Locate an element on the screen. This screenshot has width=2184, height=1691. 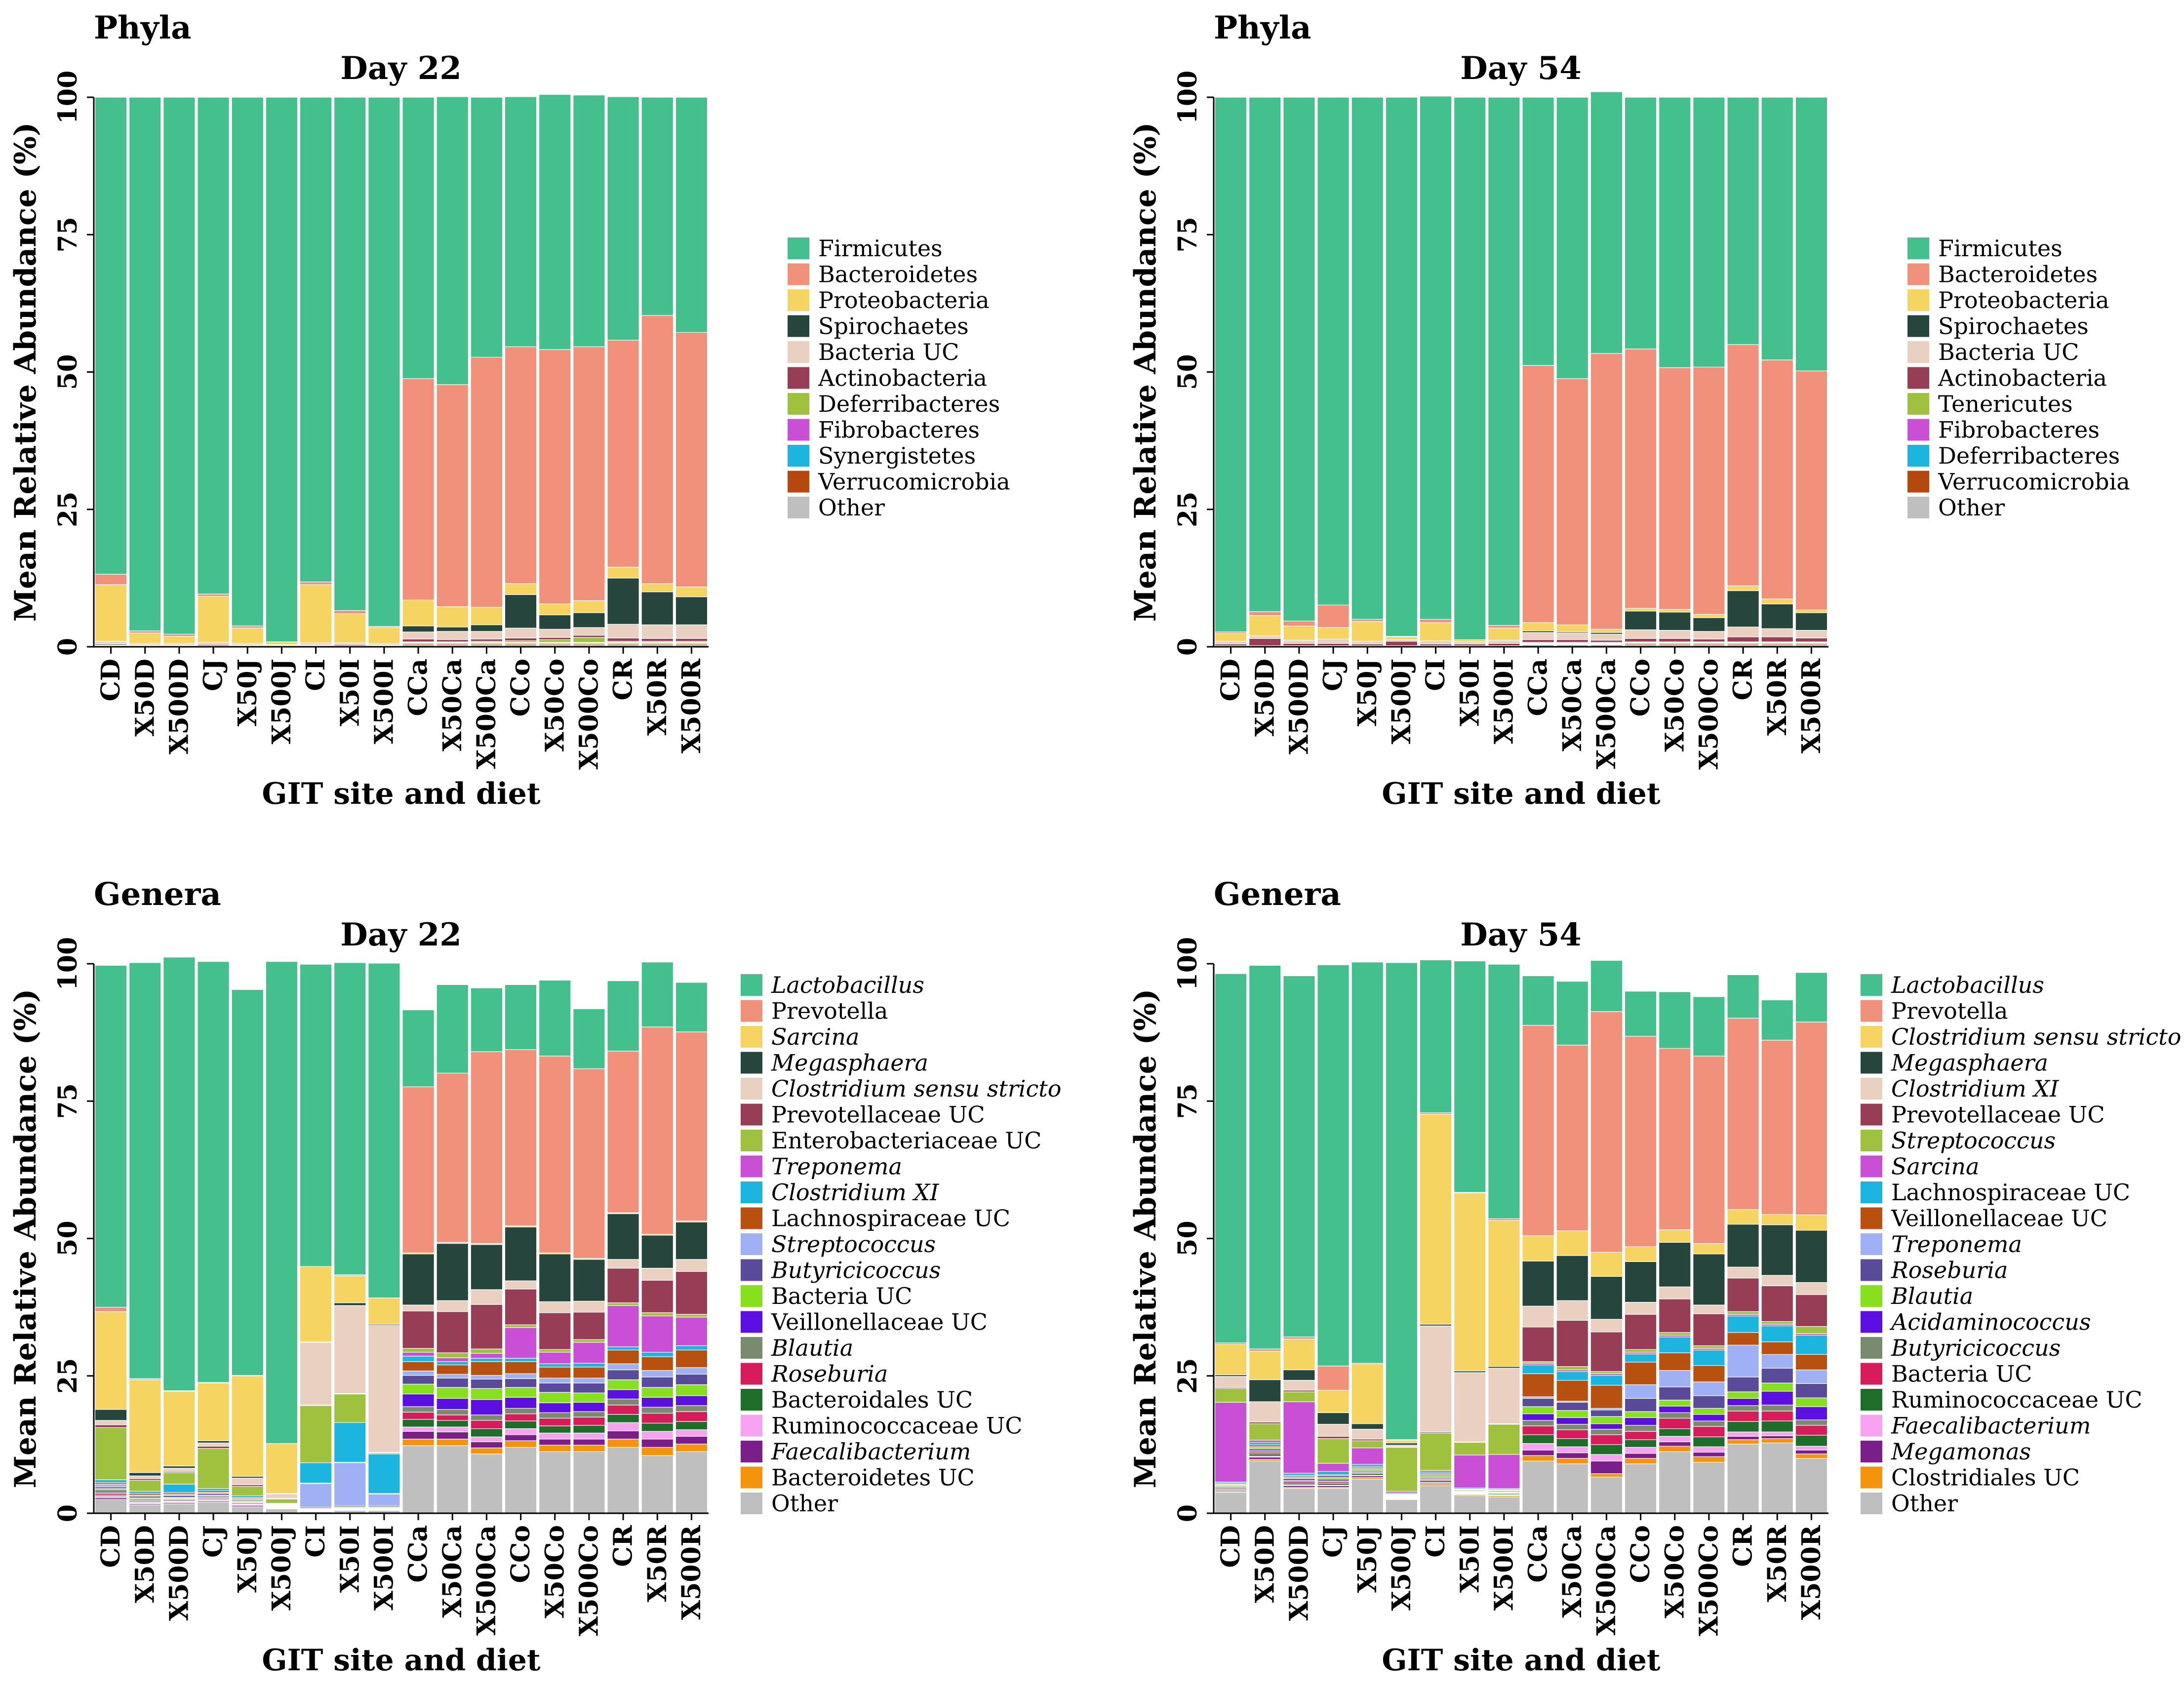
legend-label-12: Bacteria UC is located at coordinates (841, 1296).